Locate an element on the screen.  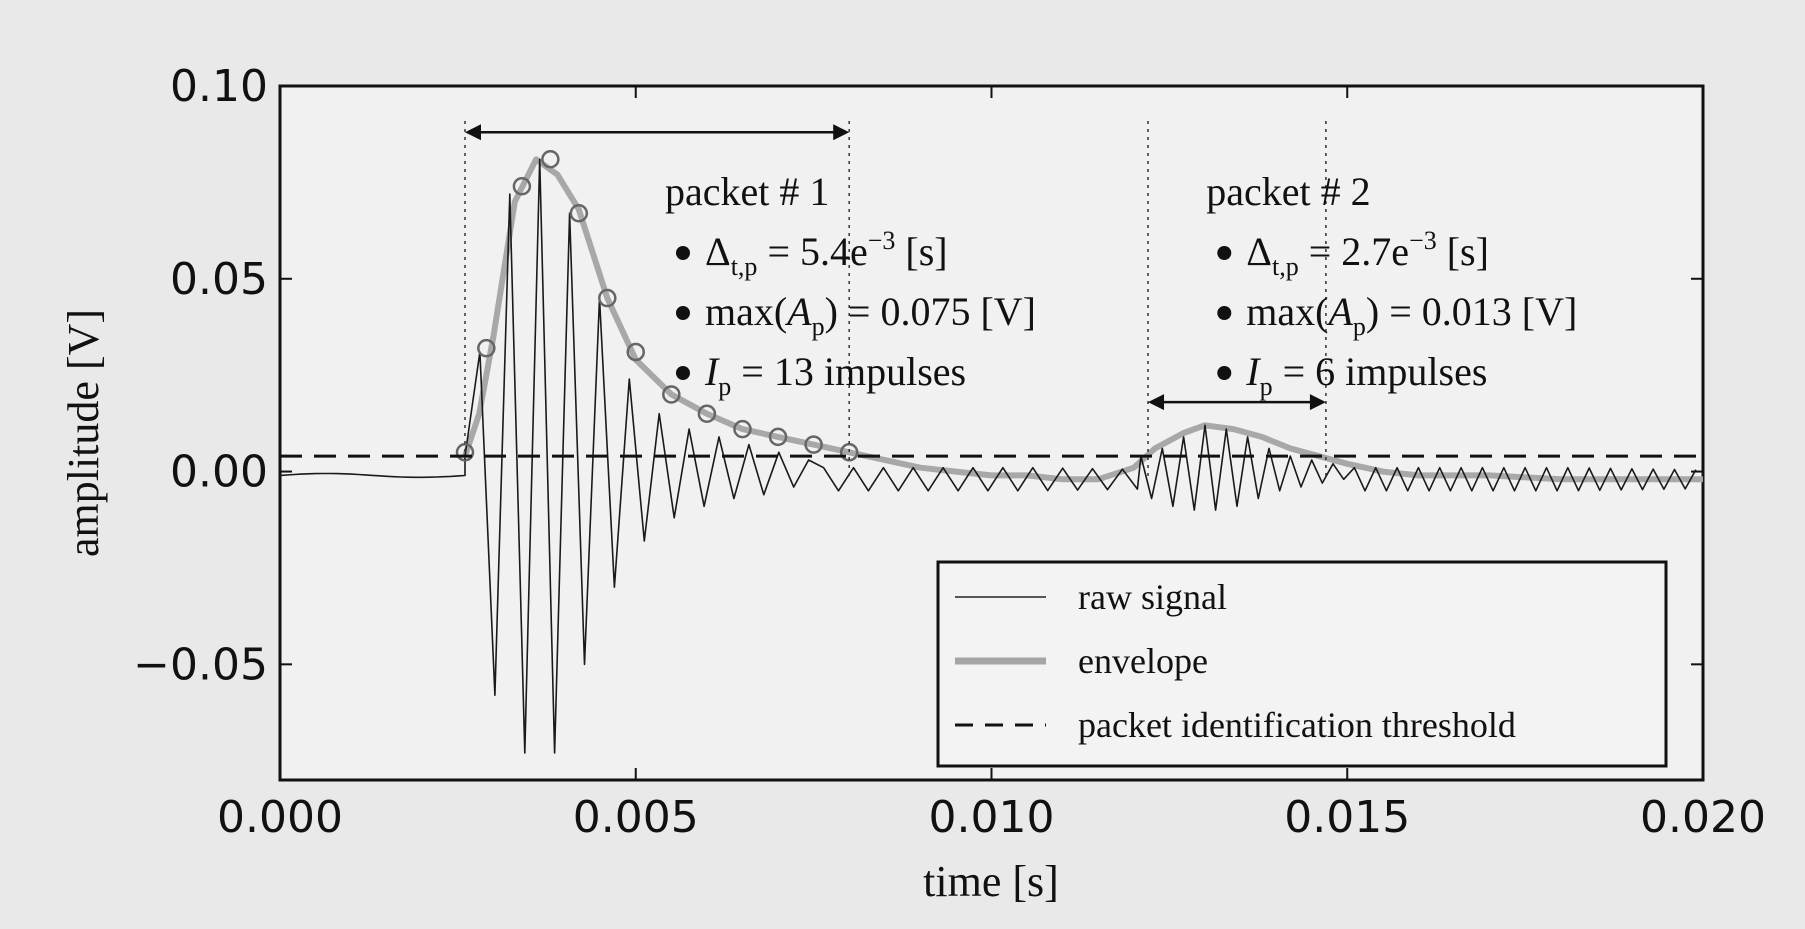
packet-metric: Δt,p = 2.7e−3 [s] is located at coordinates (1367, 253).